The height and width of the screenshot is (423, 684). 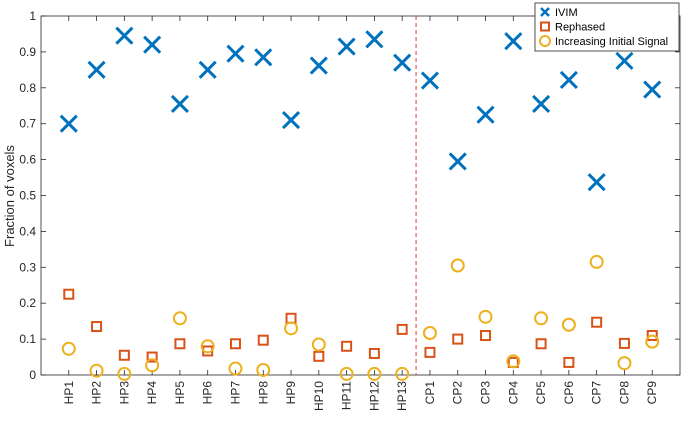 I want to click on x-tick-label: HP7, so click(x=235, y=393).